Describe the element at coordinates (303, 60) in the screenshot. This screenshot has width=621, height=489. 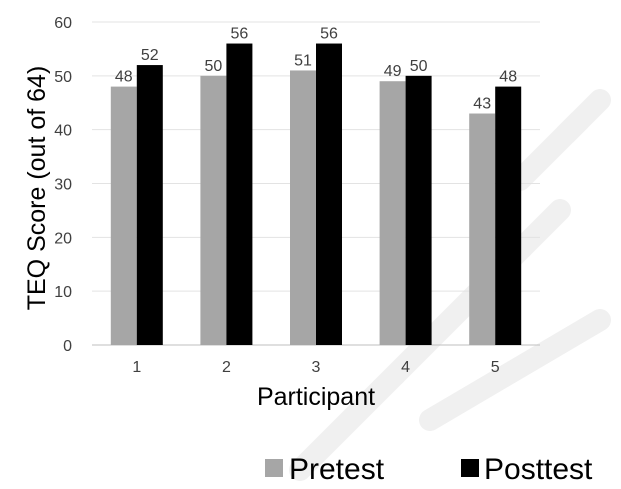
I see `data-label-pretest-3: 51` at that location.